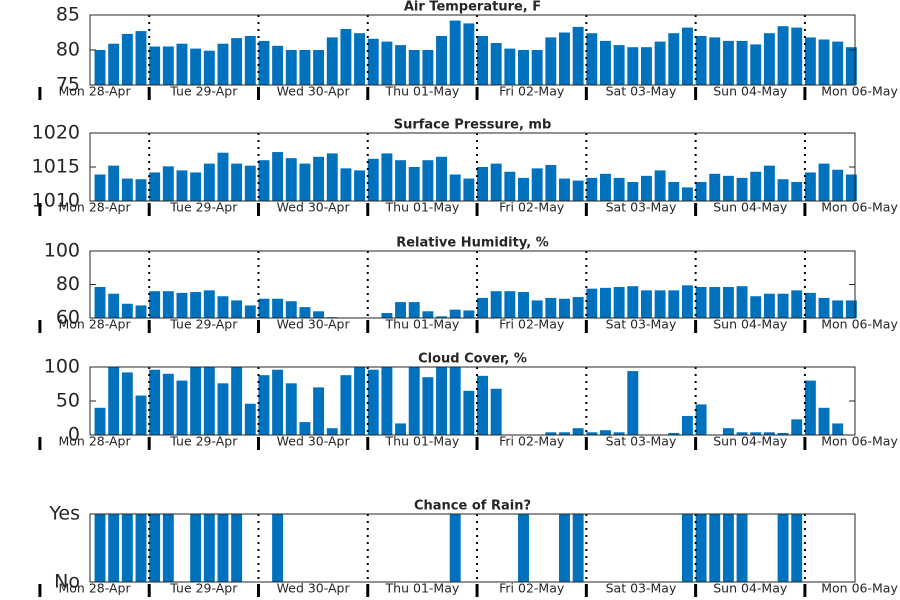 The image size is (900, 600). What do you see at coordinates (56, 167) in the screenshot?
I see `y-tick-label: 1015` at bounding box center [56, 167].